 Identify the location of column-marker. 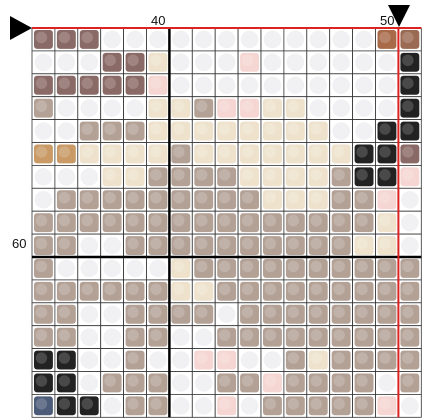
(399, 16).